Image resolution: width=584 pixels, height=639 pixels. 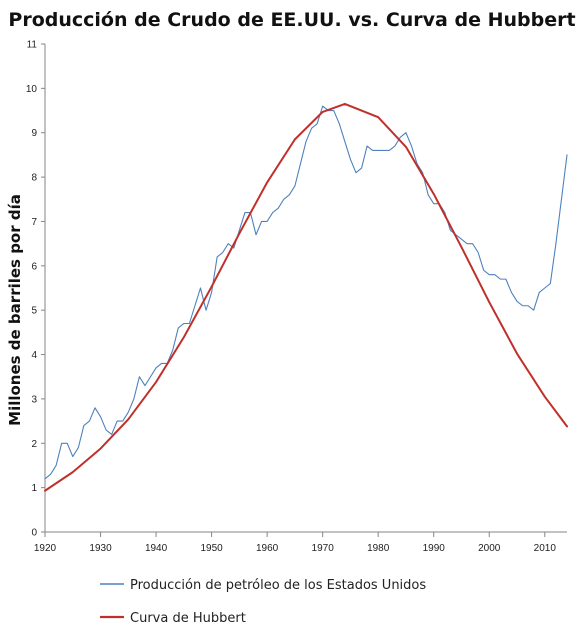 I want to click on x-tick-label: 1960, so click(x=267, y=548).